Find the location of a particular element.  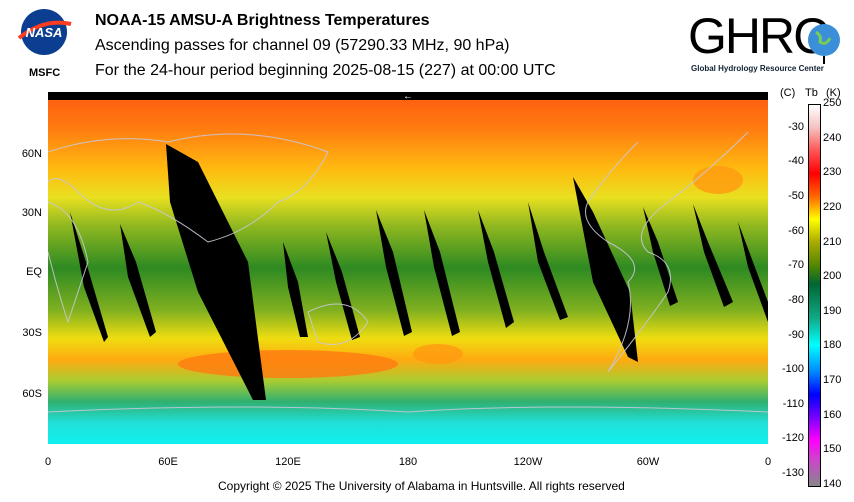

colorbar-celsius-tick: -110 is located at coordinates (793, 403).